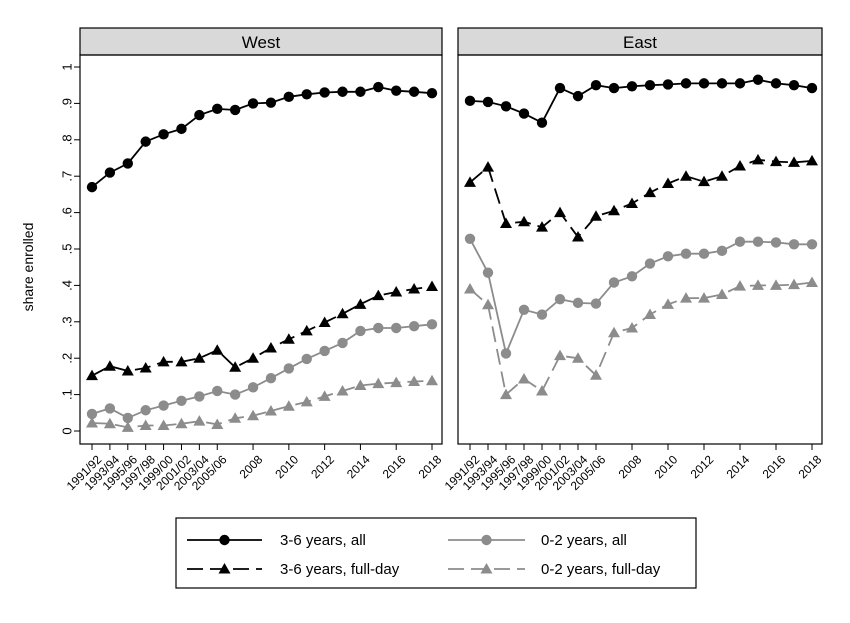 The image size is (850, 623). I want to click on legend-label: 0-2 years, full-day, so click(601, 569).